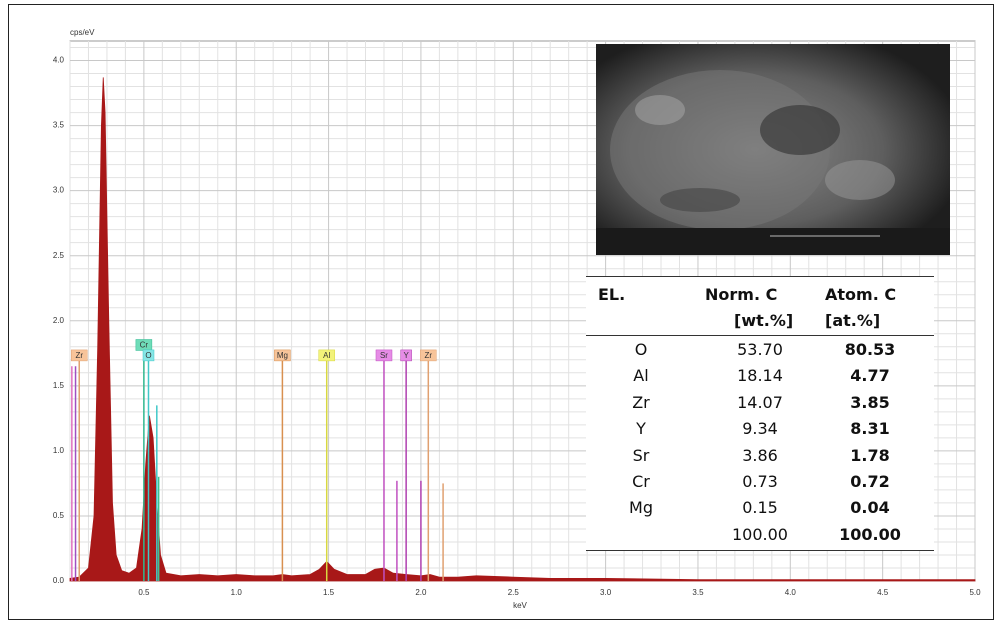  What do you see at coordinates (59, 320) in the screenshot?
I see `y-tick-label: 2.0` at bounding box center [59, 320].